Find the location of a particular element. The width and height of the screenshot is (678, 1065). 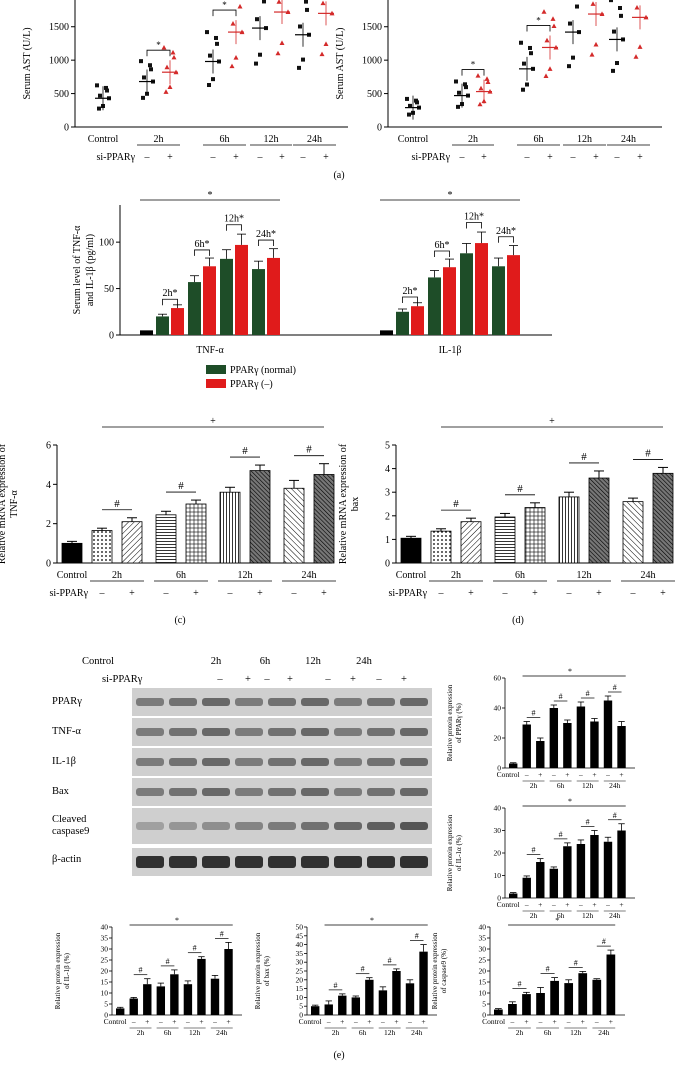

y-tick-label: 500 is located at coordinates (61, 94).